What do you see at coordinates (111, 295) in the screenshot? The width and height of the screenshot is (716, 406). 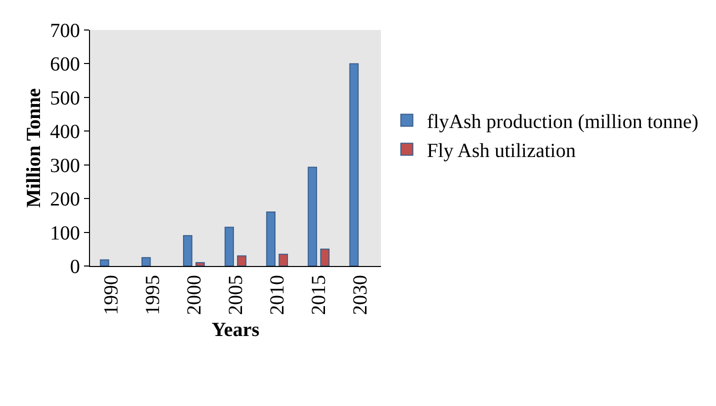 I see `x-tick-label: 1990` at bounding box center [111, 295].